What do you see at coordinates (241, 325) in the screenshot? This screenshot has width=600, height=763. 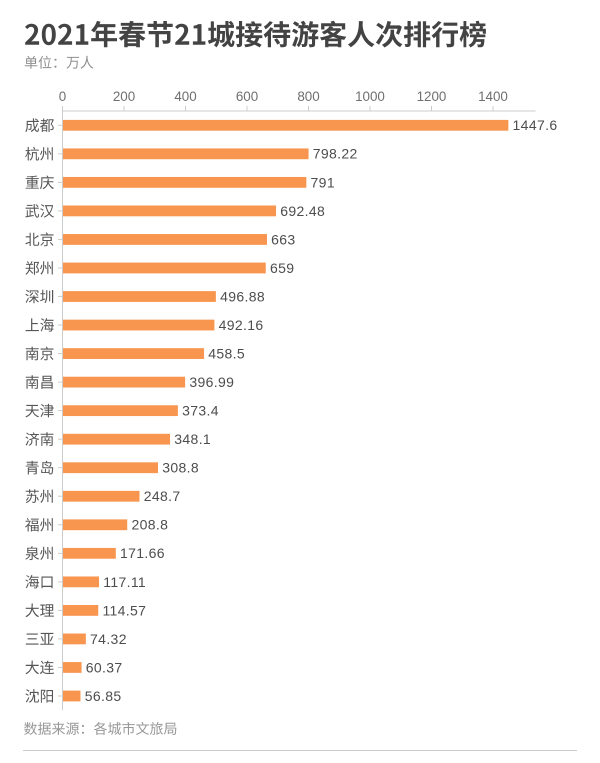 I see `svg-text: 492.16` at bounding box center [241, 325].